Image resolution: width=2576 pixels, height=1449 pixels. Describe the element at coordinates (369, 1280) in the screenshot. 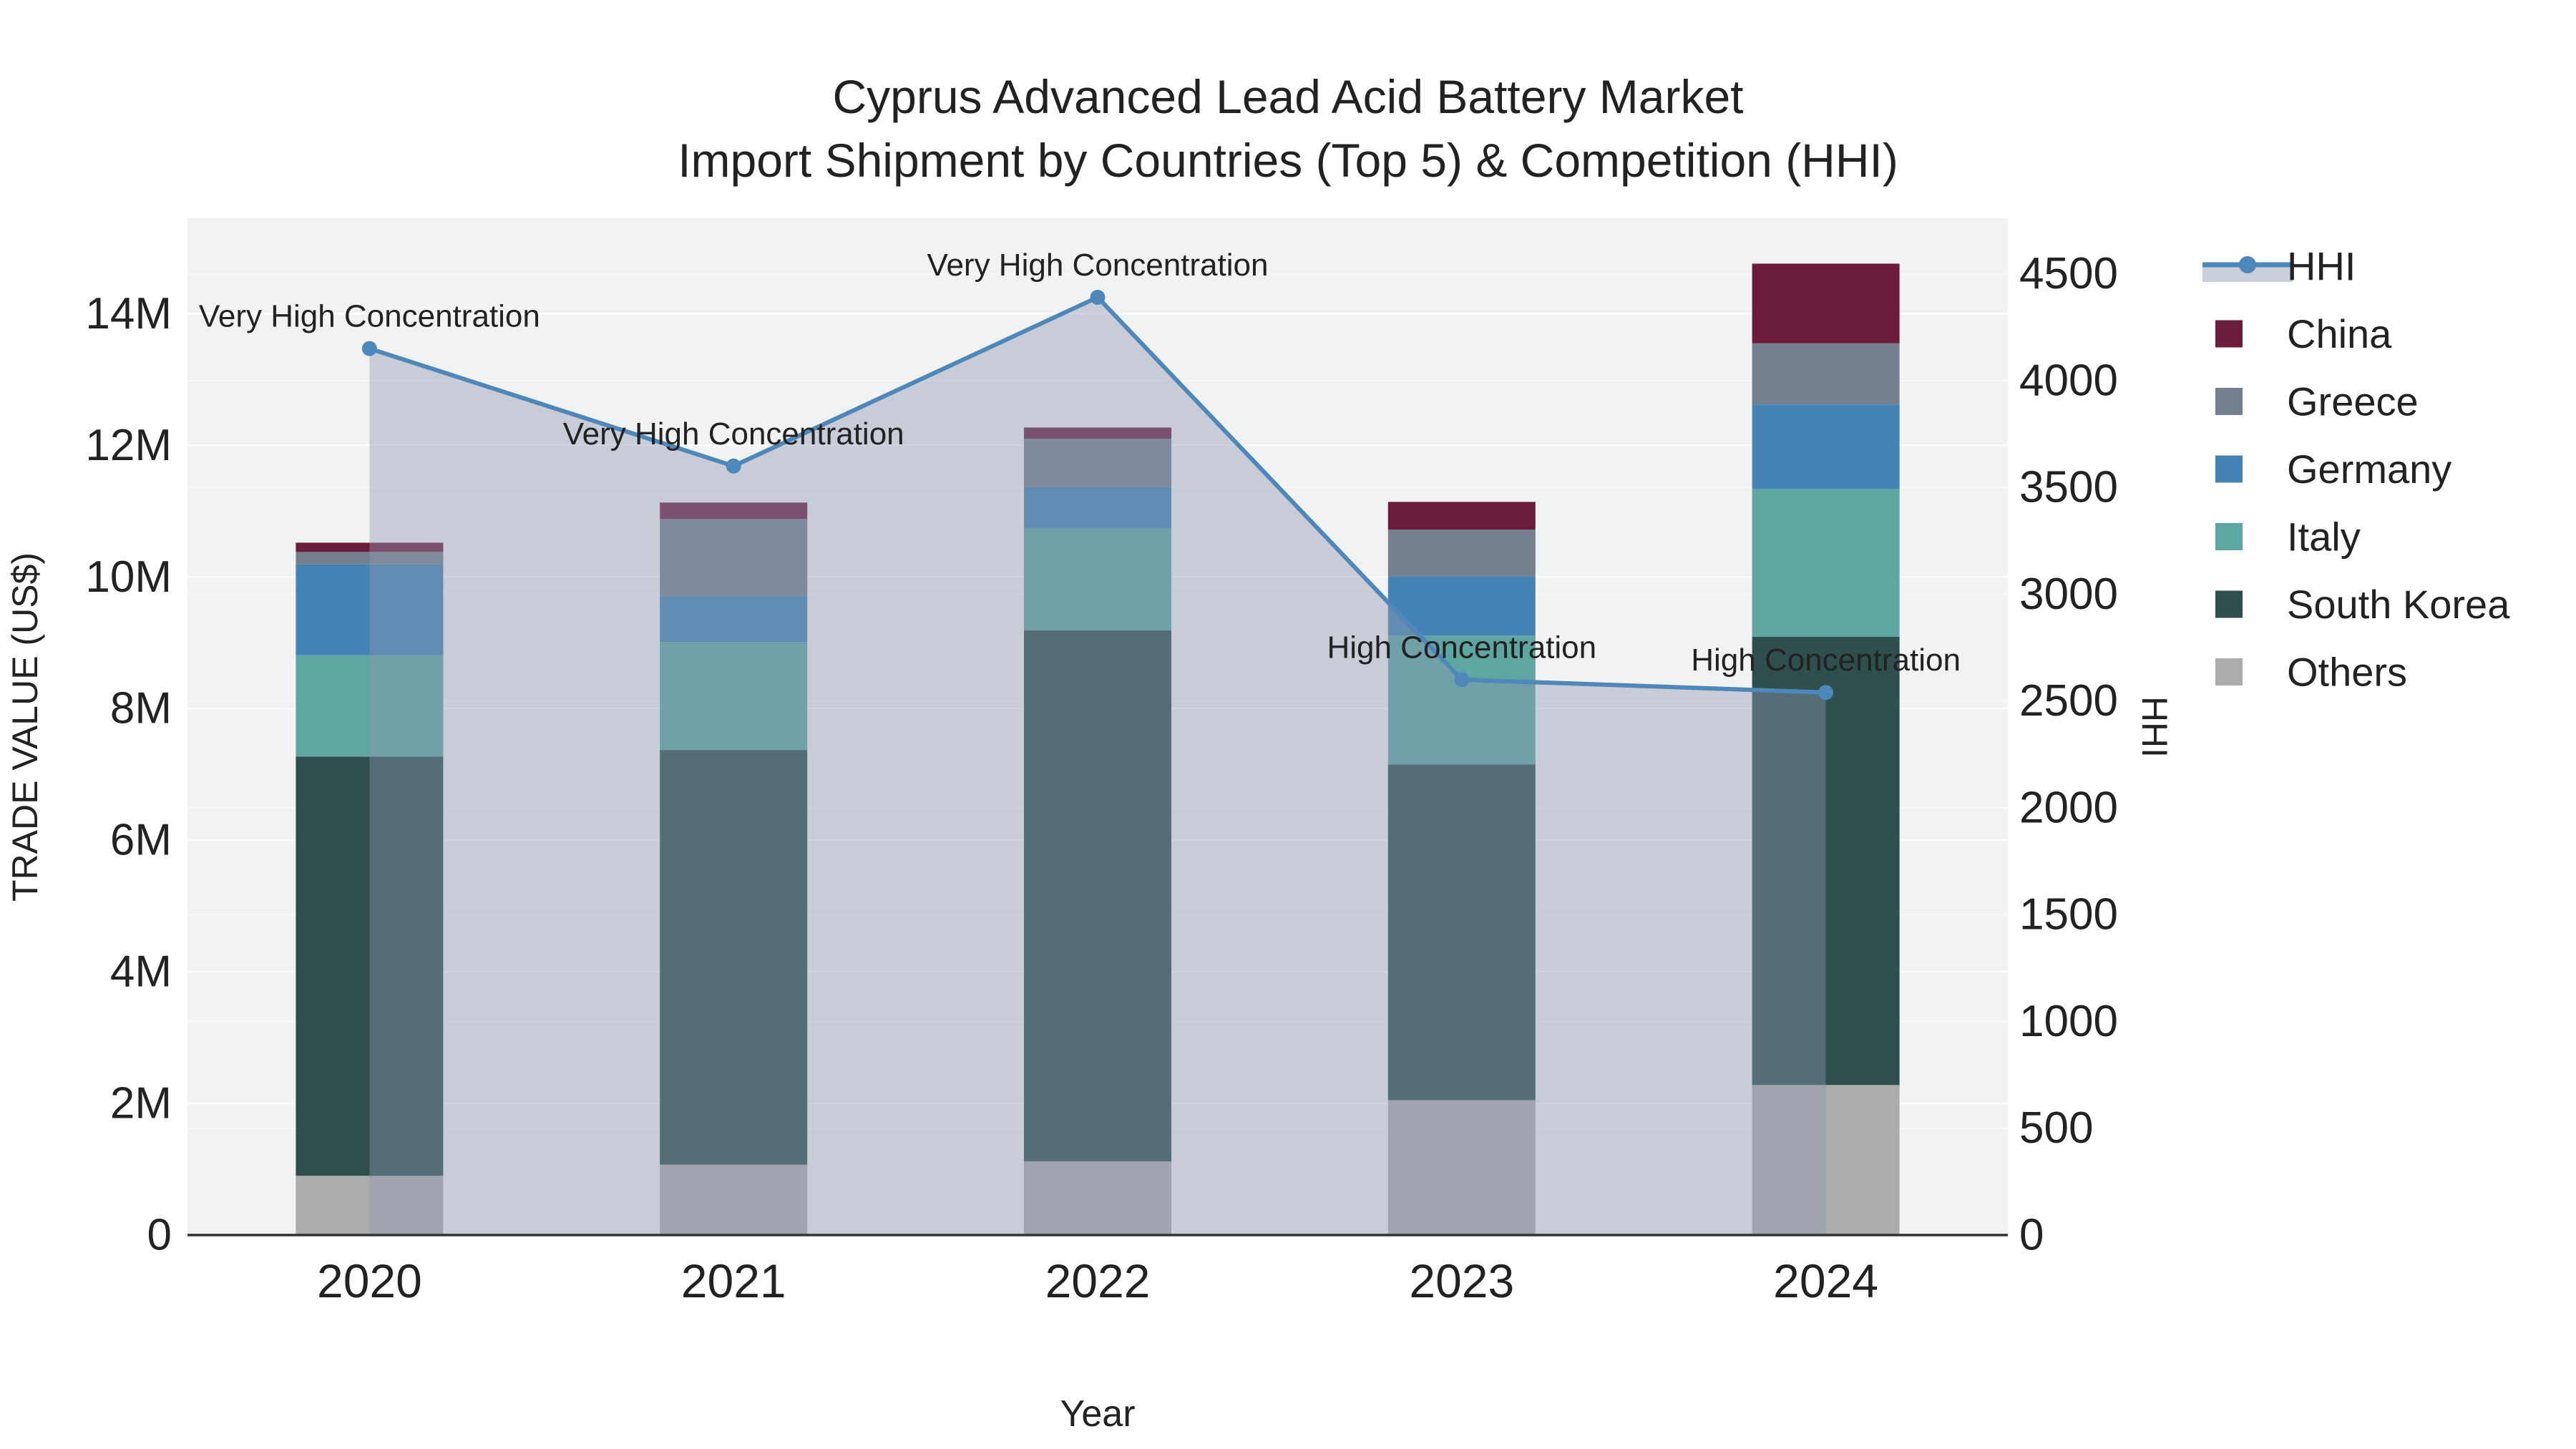

I see `x-tick-2020: 2020` at that location.